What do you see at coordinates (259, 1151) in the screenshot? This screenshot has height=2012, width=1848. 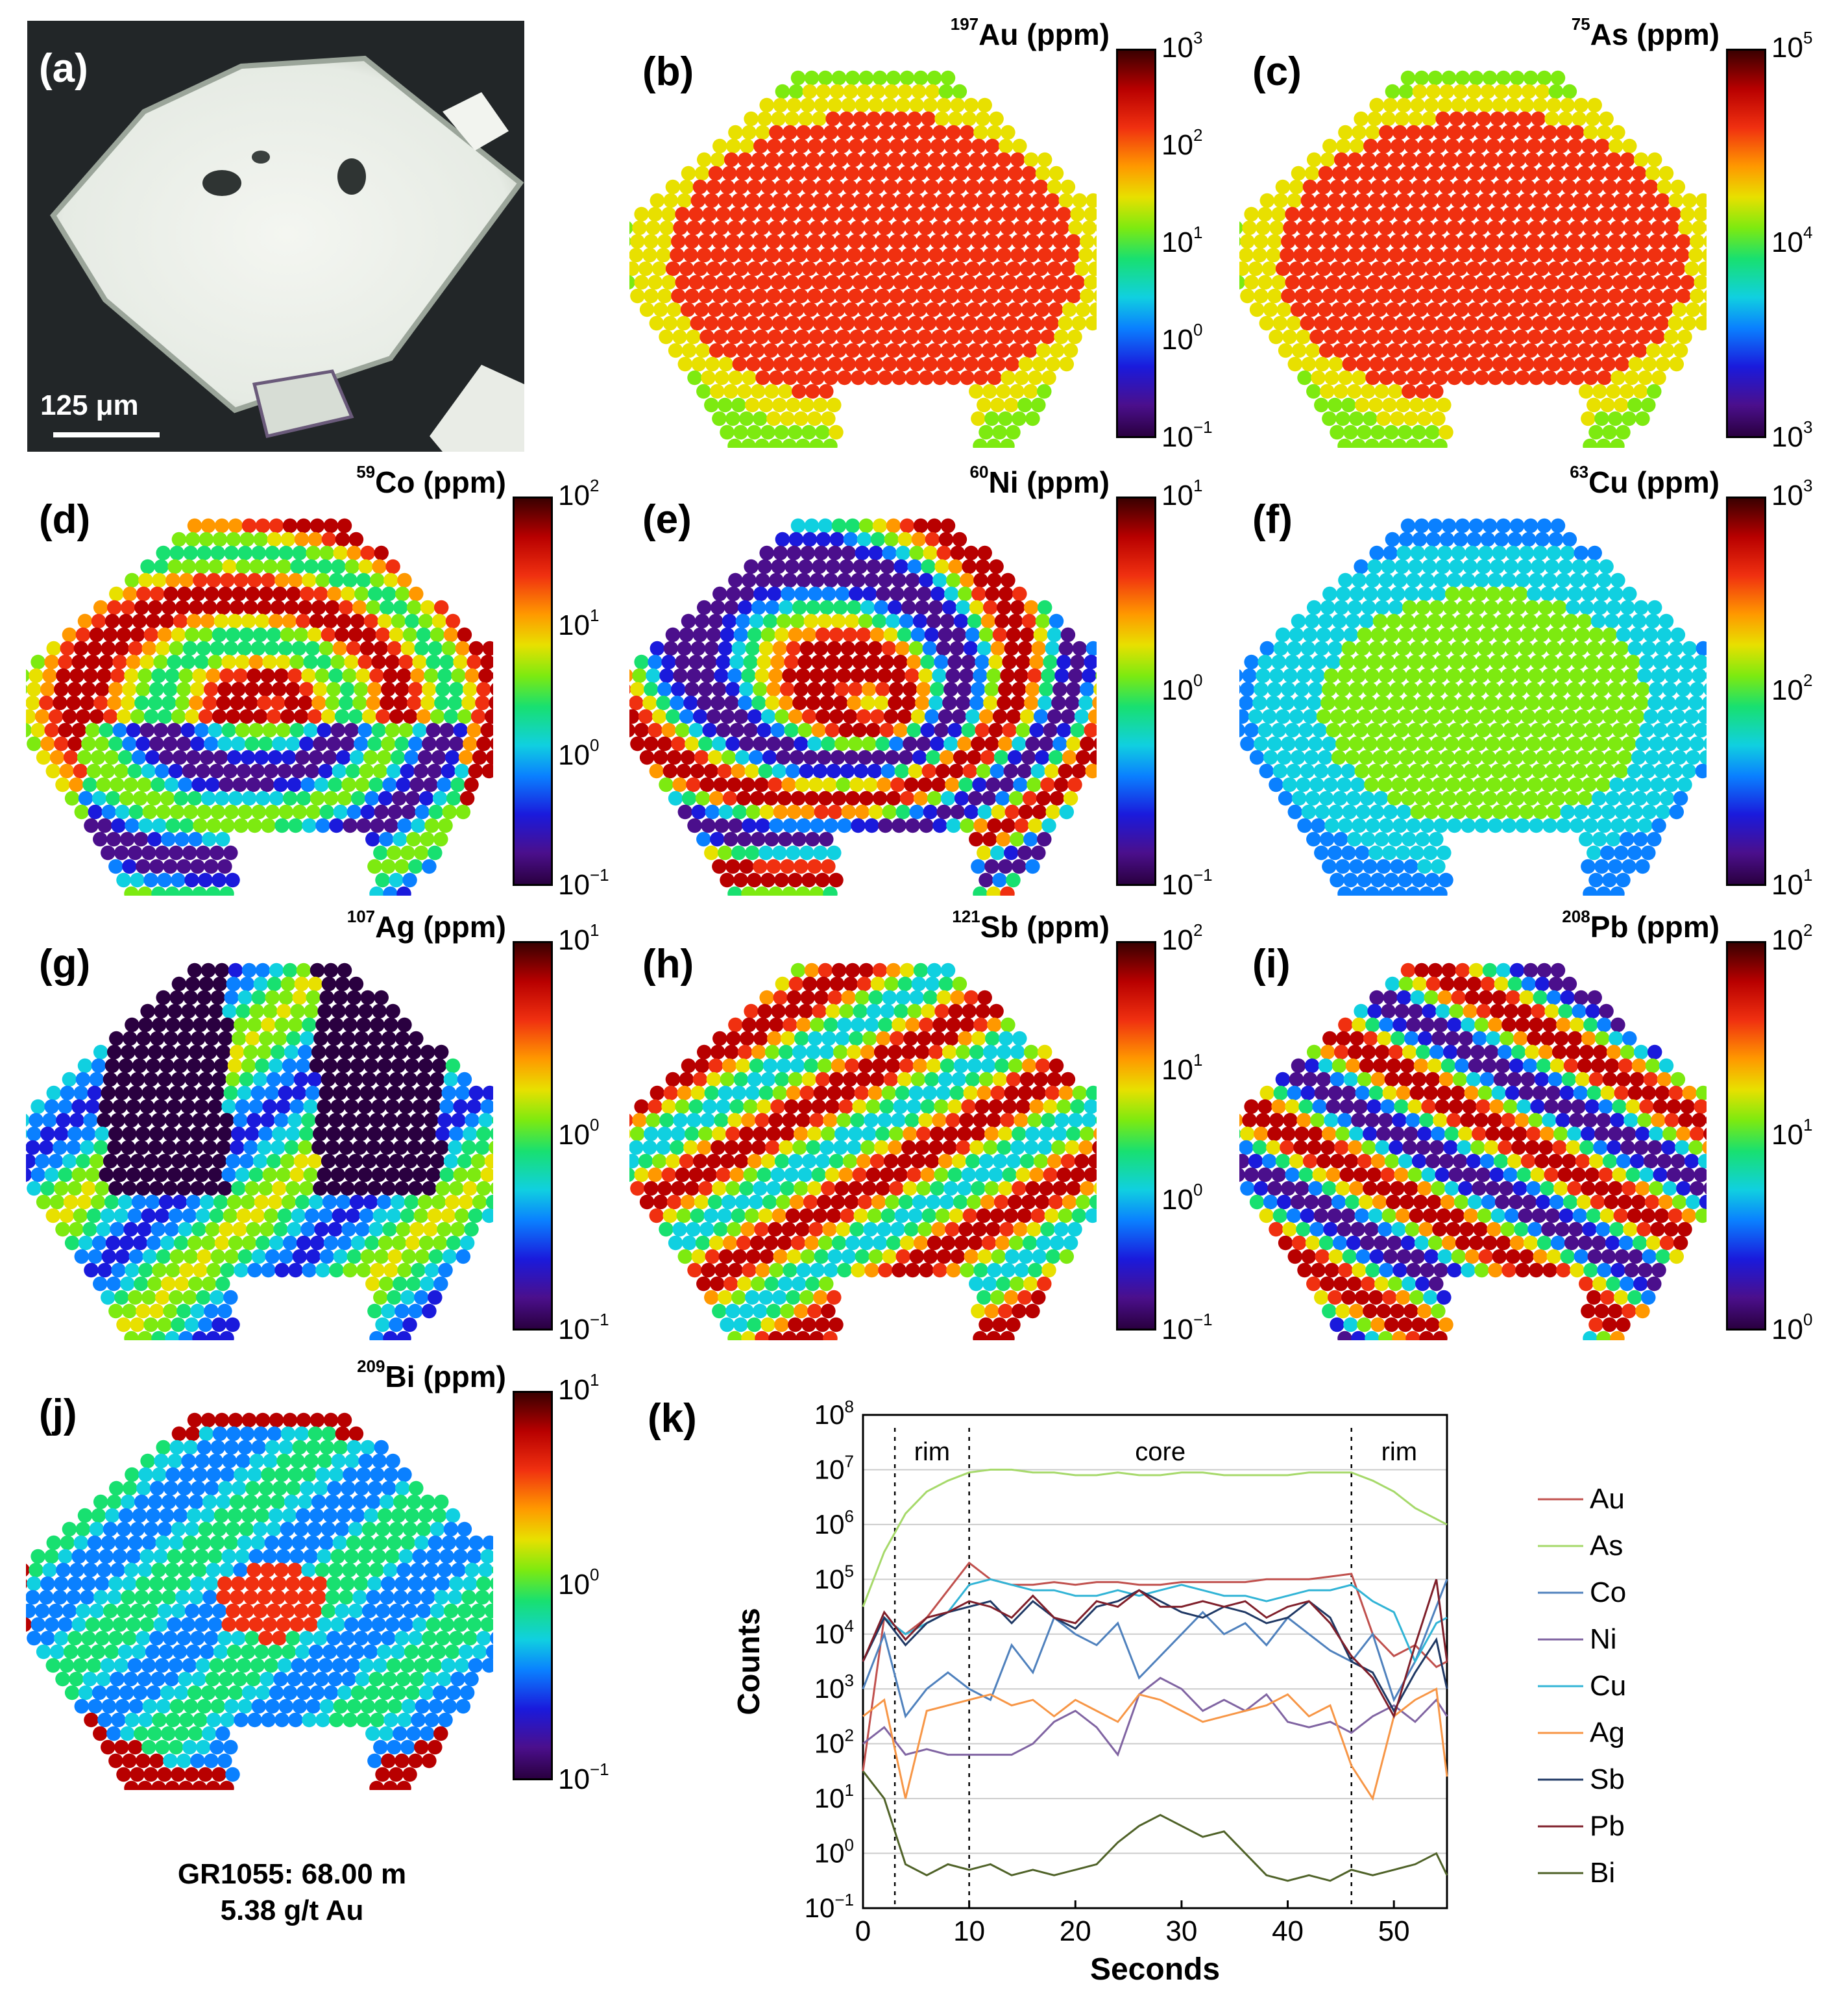 I see `panel-g-element-map` at bounding box center [259, 1151].